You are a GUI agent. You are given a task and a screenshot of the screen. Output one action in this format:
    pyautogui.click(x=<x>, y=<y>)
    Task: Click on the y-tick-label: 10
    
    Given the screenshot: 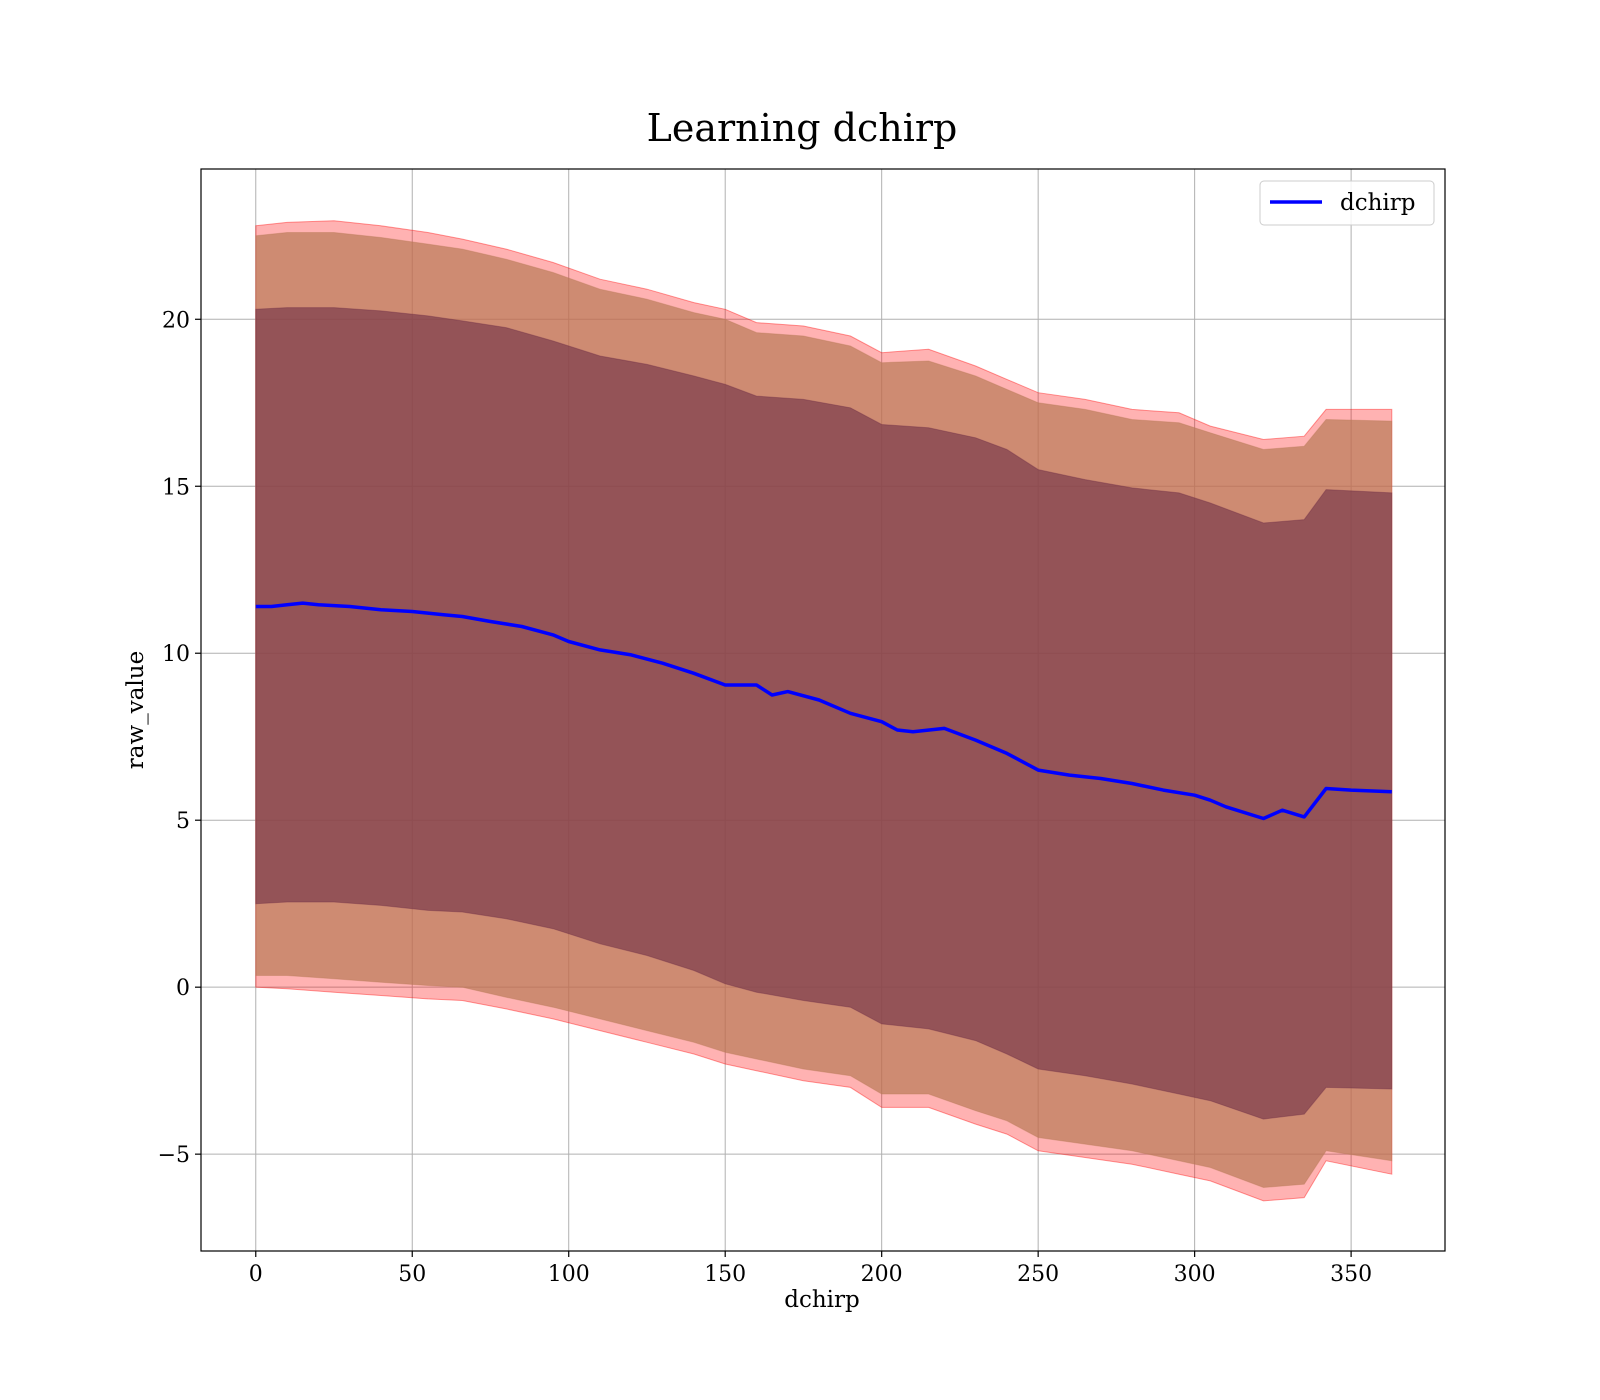 What is the action you would take?
    pyautogui.click(x=176, y=654)
    